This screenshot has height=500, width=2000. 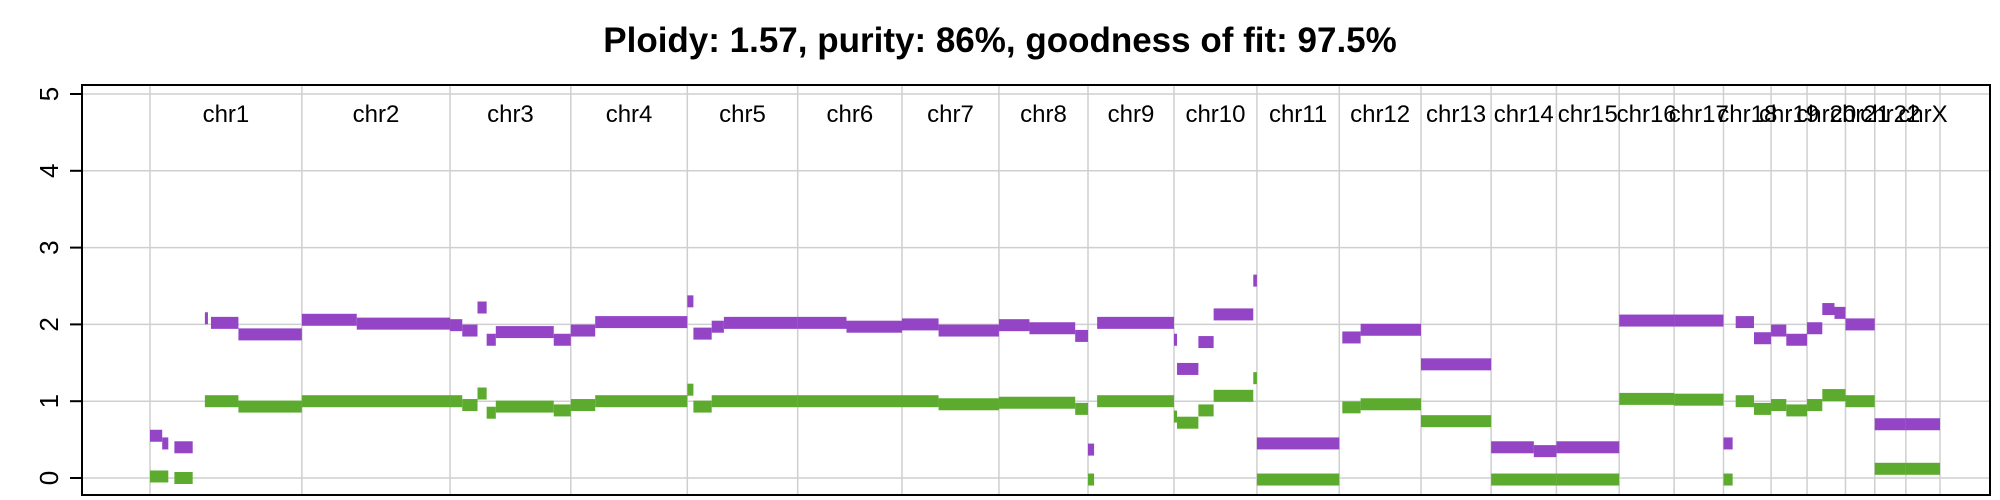 I want to click on chromosome-label: chr12, so click(x=1380, y=114).